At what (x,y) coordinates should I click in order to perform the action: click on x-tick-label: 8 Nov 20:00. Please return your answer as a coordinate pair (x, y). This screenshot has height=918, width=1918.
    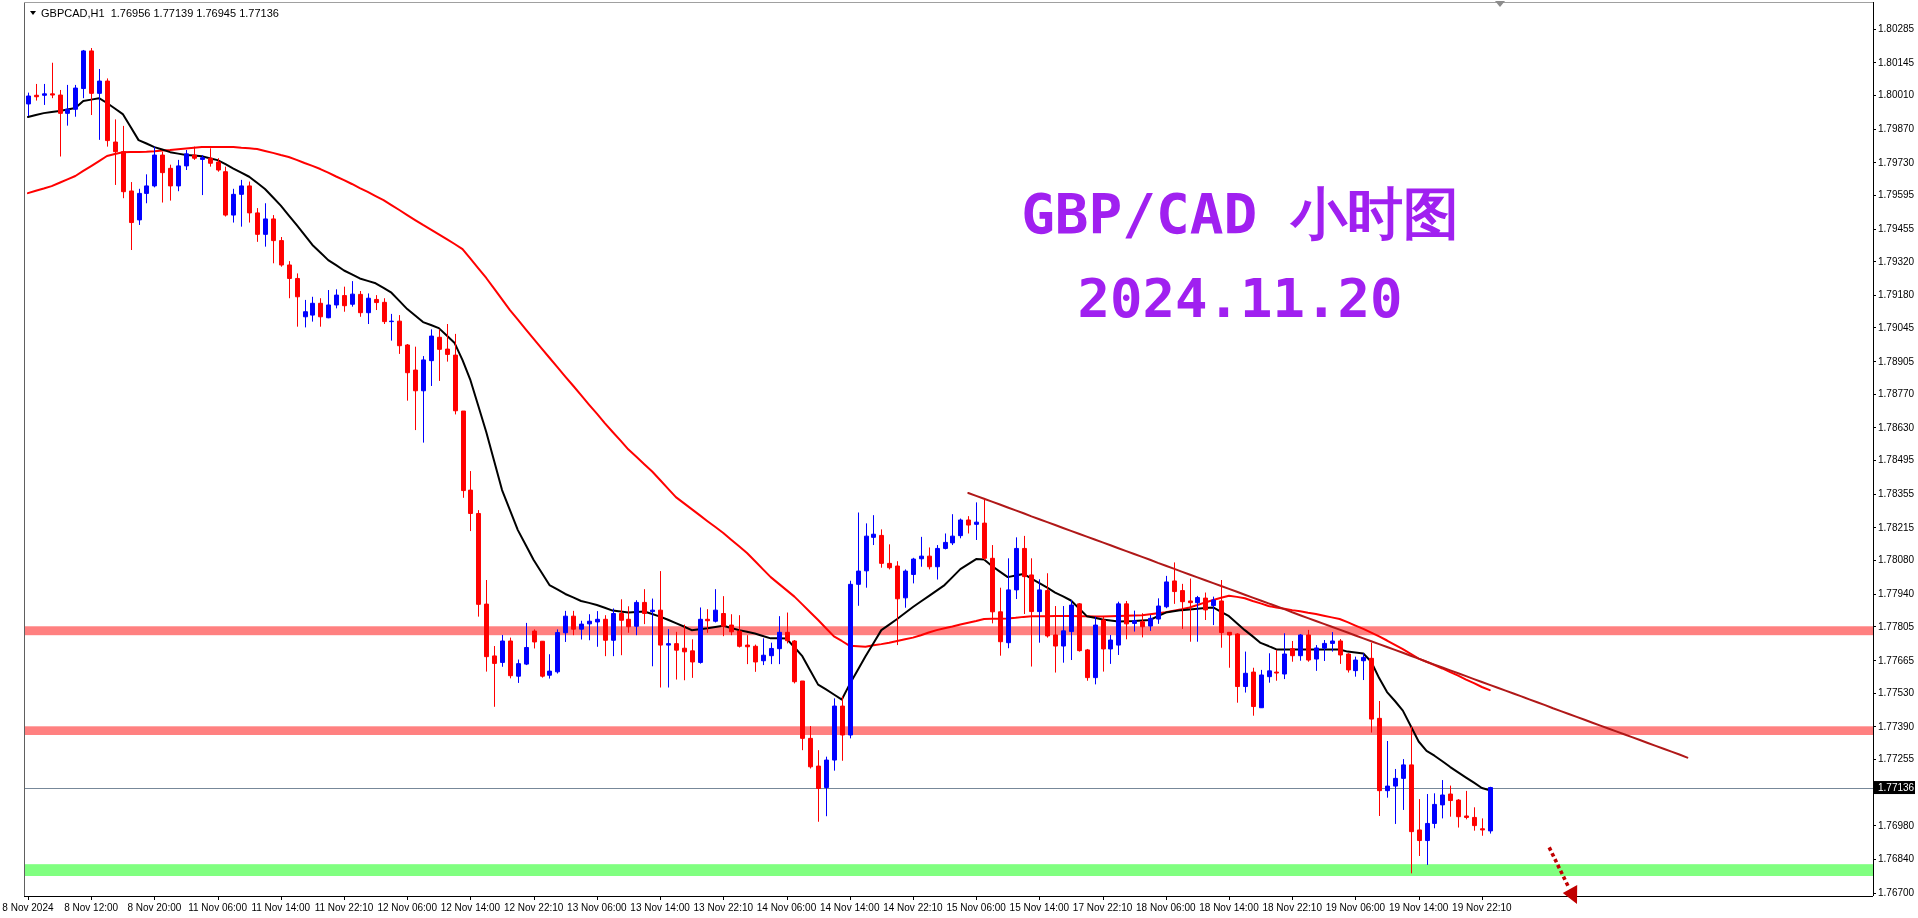
    Looking at the image, I should click on (154, 907).